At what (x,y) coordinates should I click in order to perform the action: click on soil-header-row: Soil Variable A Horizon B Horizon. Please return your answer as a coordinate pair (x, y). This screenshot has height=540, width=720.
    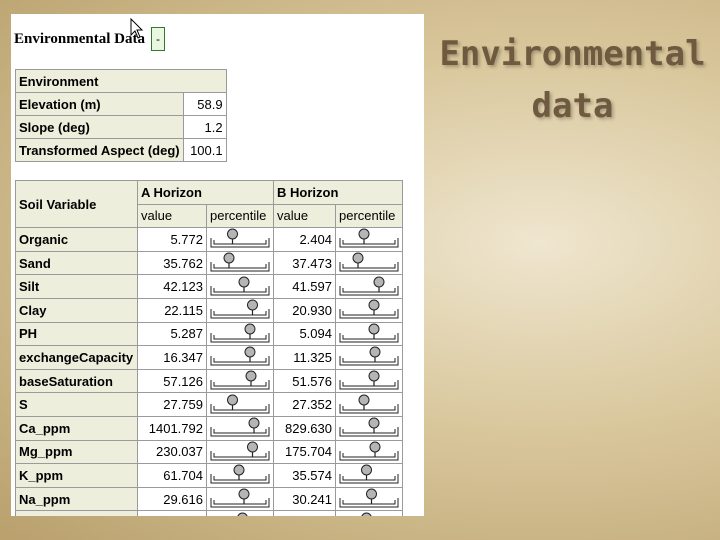
    Looking at the image, I should click on (209, 204).